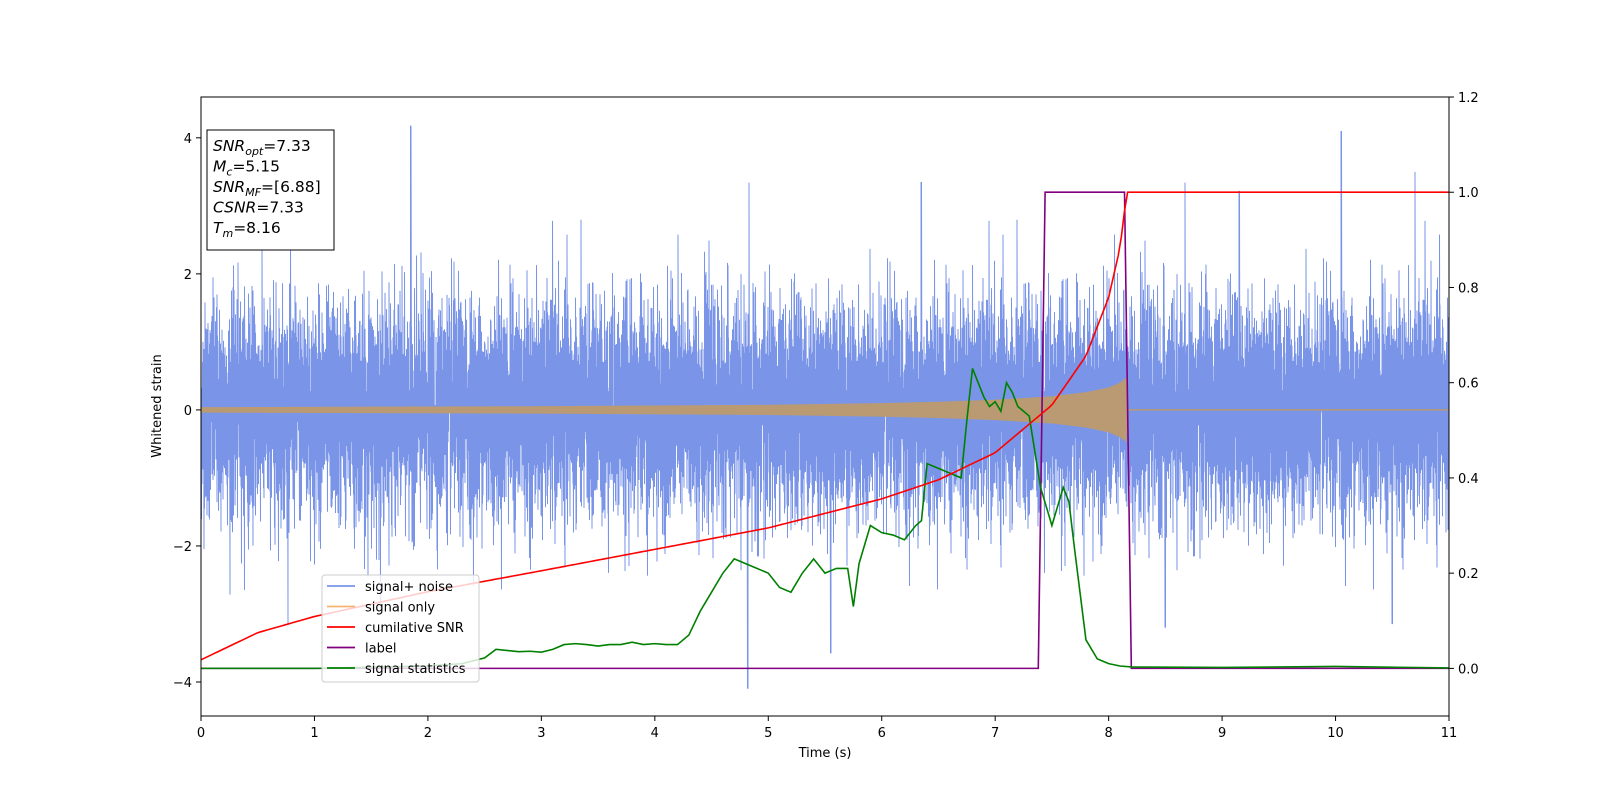  What do you see at coordinates (262, 147) in the screenshot?
I see `stats-box-line: SNRopt=7.33` at bounding box center [262, 147].